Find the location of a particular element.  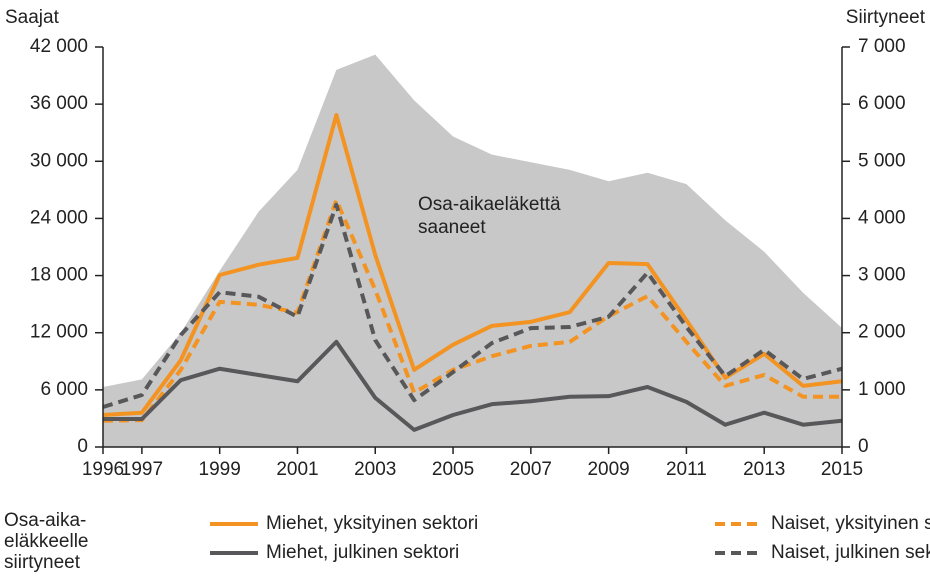

y-tick-label: 30 000 is located at coordinates (59, 160).